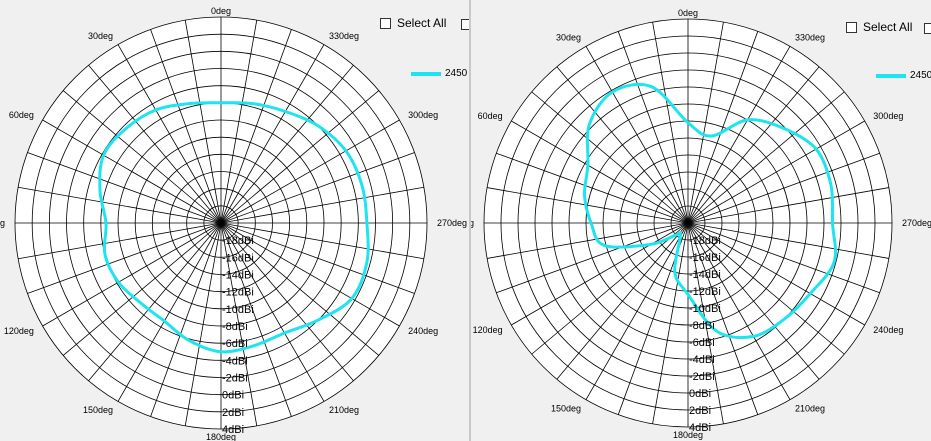  Describe the element at coordinates (810, 408) in the screenshot. I see `angle-tick-label: 210deg` at that location.